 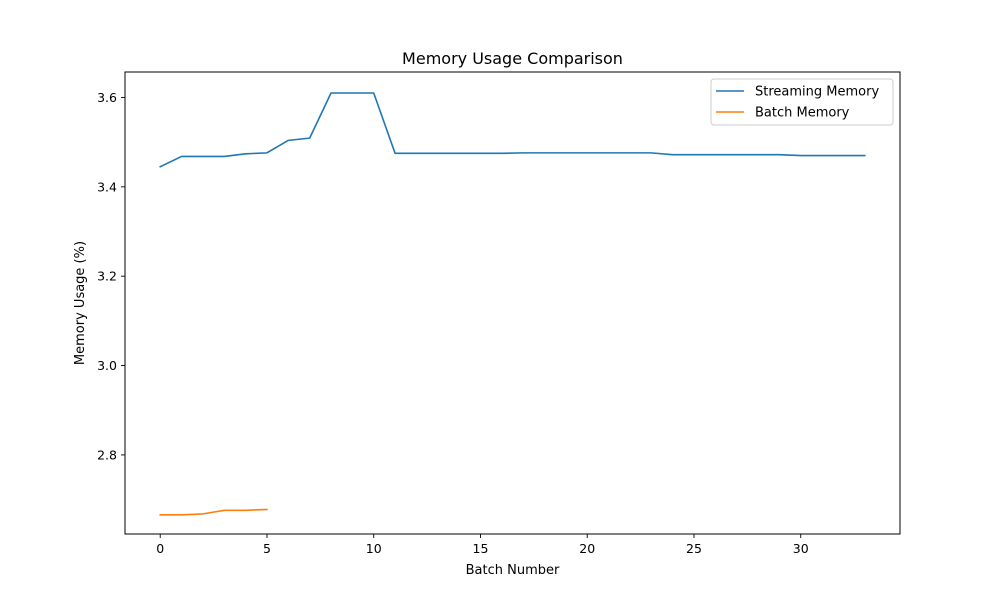 I want to click on legend: Streaming Memory Batch Memory, so click(x=802, y=102).